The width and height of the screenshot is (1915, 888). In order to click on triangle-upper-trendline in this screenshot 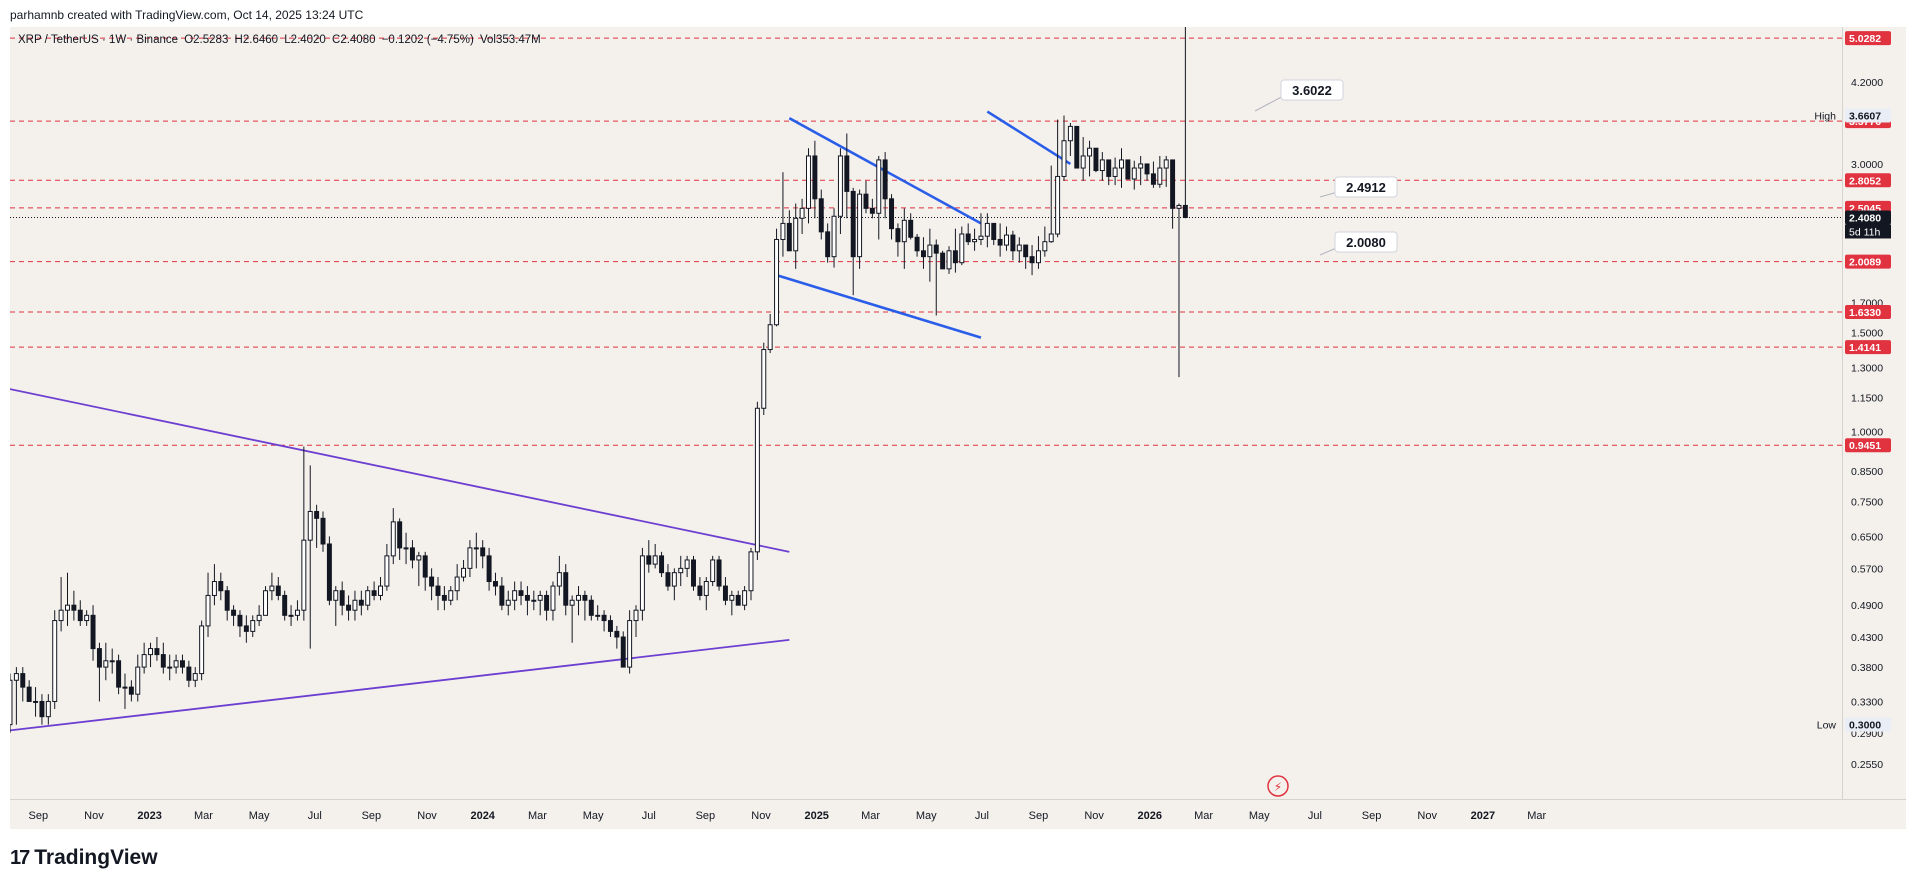, I will do `click(400, 470)`.